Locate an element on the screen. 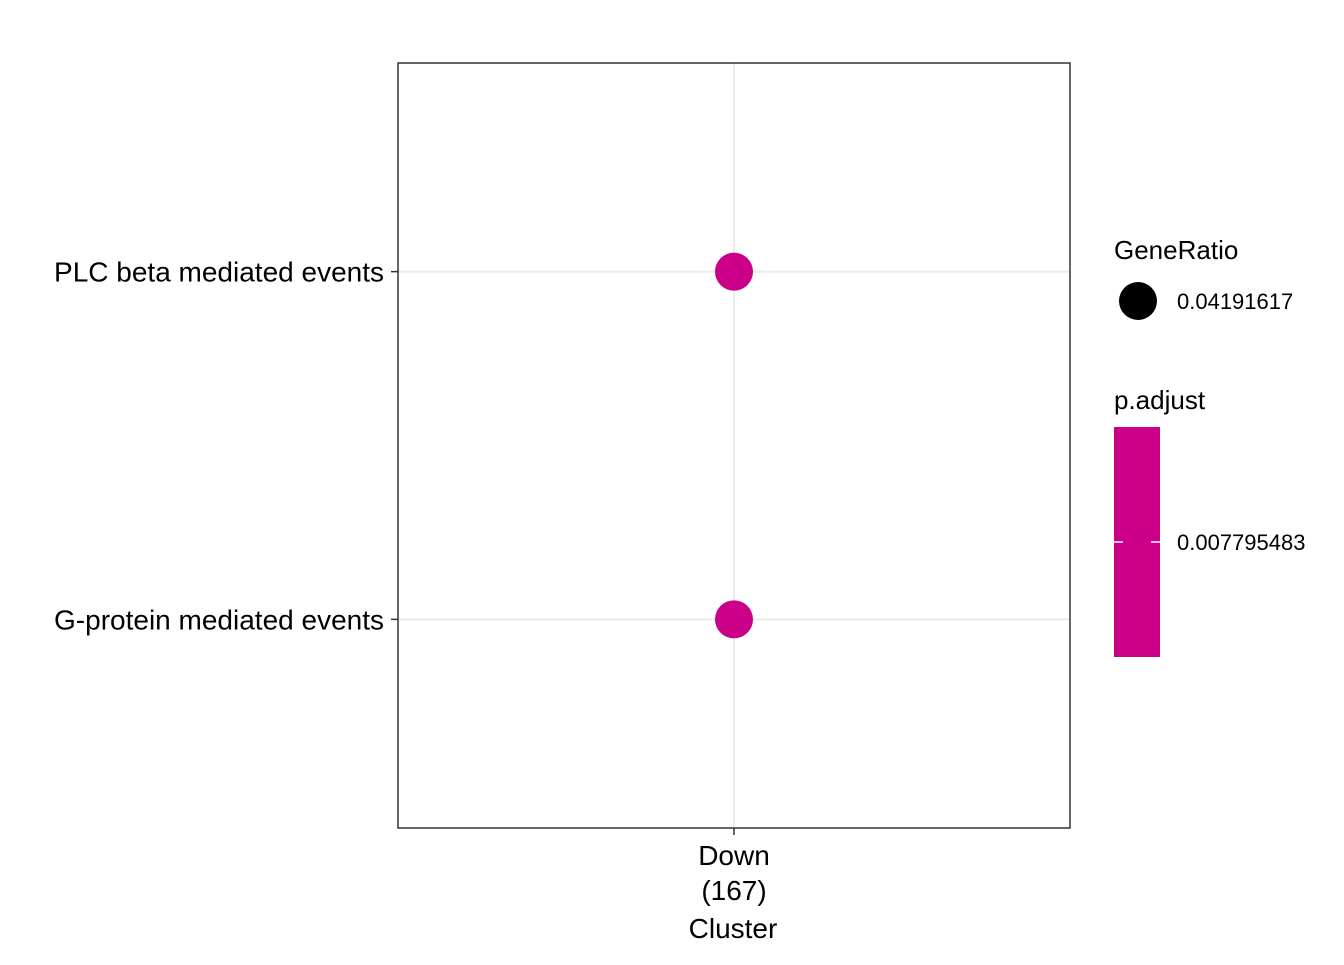 The width and height of the screenshot is (1344, 965). y-tick-label: G-protein mediated events is located at coordinates (219, 619).